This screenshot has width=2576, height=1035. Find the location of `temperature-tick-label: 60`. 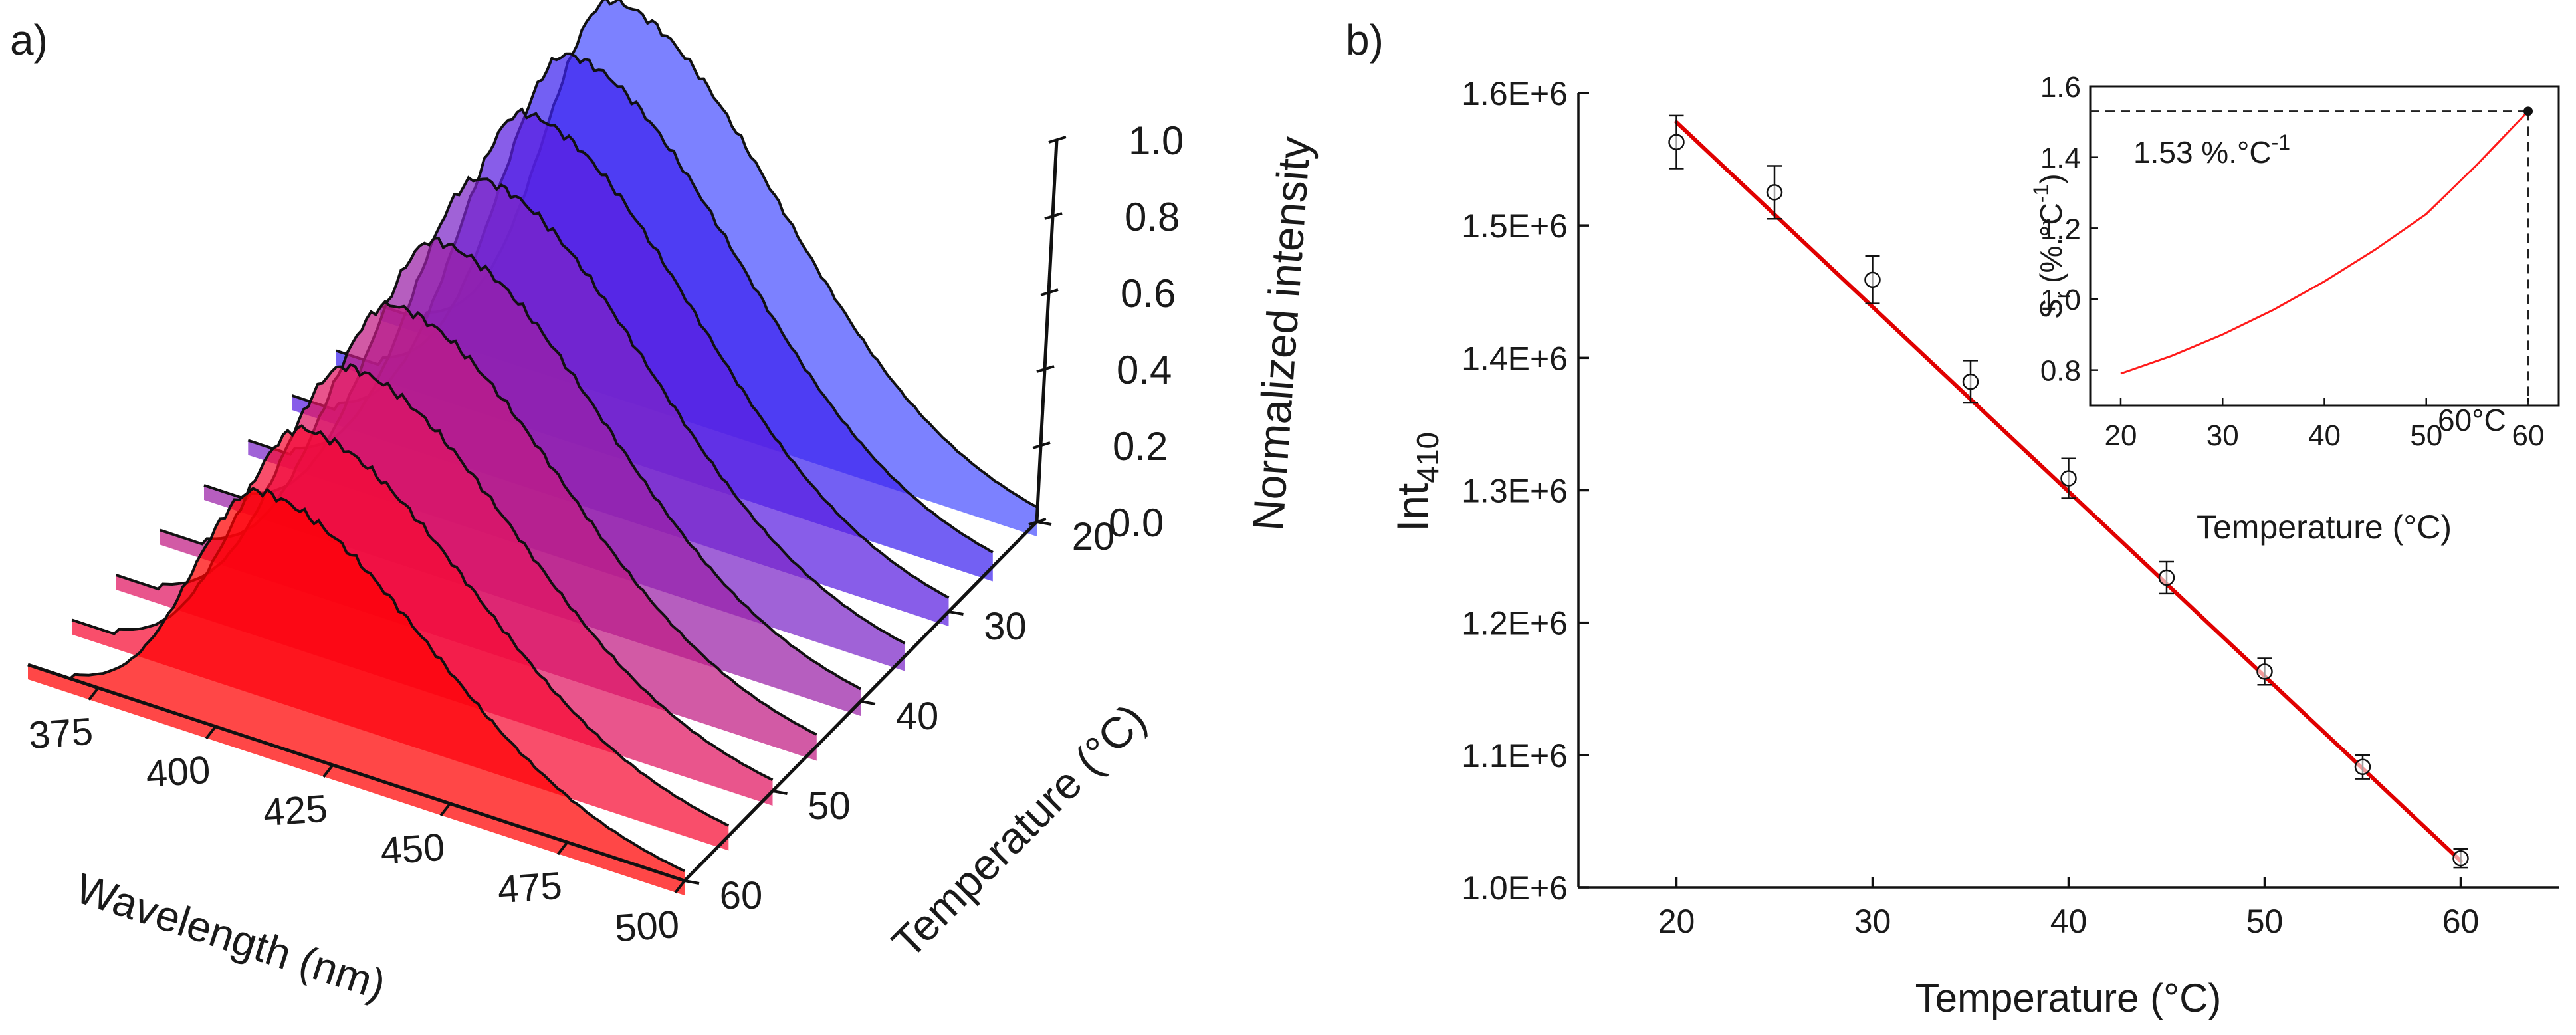

temperature-tick-label: 60 is located at coordinates (741, 895).